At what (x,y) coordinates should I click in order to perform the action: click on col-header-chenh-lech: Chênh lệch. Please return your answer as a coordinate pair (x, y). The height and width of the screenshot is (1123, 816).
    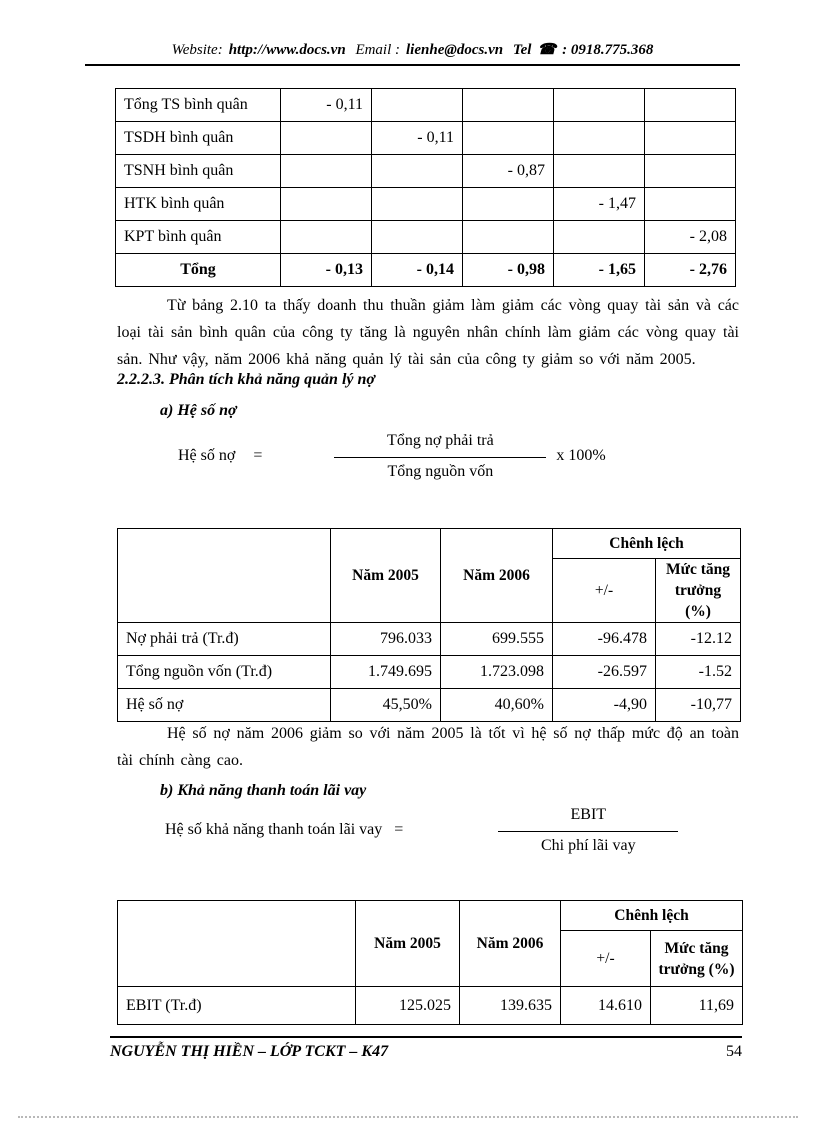
    Looking at the image, I should click on (651, 915).